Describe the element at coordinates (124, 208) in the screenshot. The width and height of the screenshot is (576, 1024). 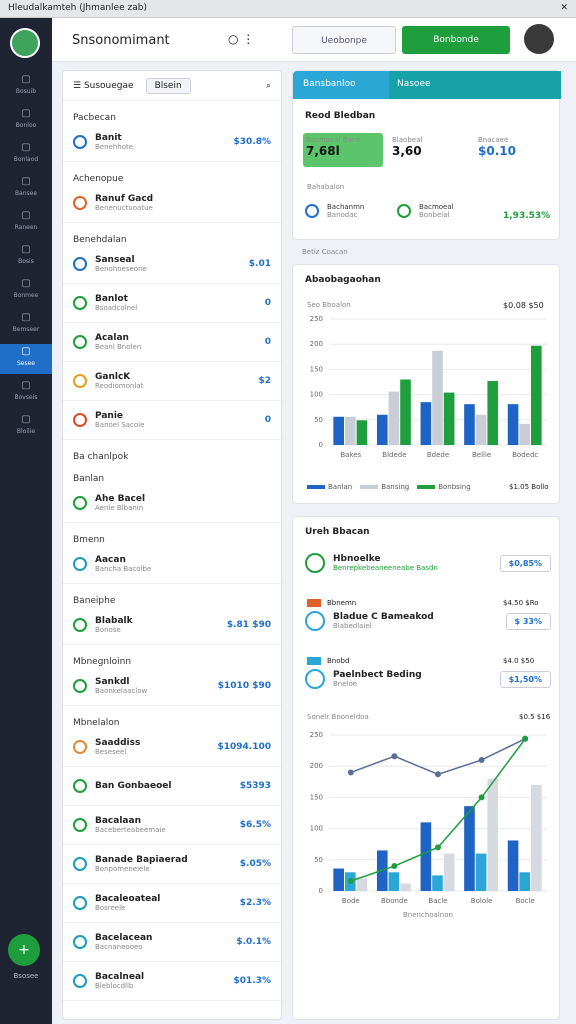
I see `item-subtitle: Benenuctuoatue` at that location.